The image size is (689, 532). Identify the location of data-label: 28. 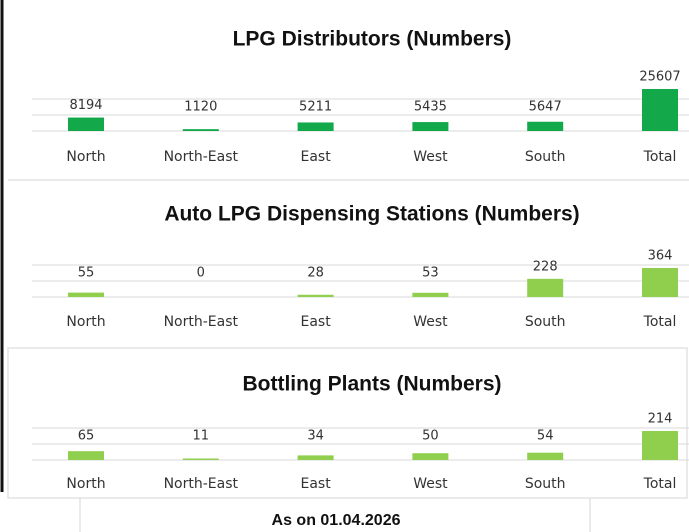
(315, 273).